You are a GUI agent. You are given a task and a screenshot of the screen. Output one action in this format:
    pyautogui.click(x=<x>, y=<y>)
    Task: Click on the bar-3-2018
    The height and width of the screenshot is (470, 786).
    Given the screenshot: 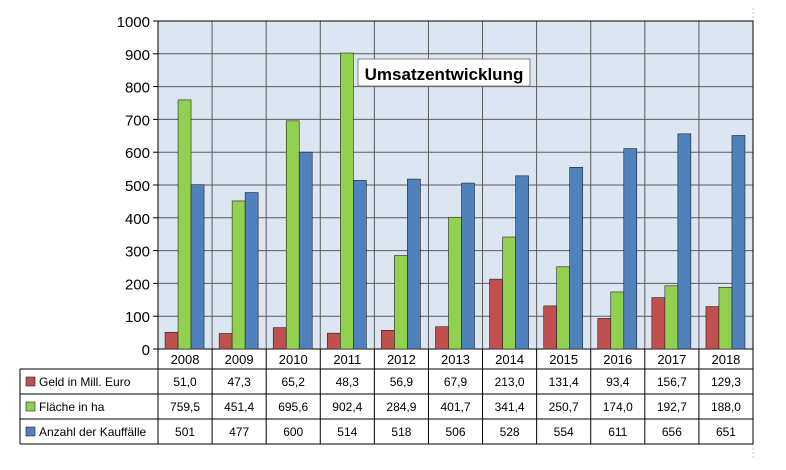 What is the action you would take?
    pyautogui.click(x=738, y=242)
    